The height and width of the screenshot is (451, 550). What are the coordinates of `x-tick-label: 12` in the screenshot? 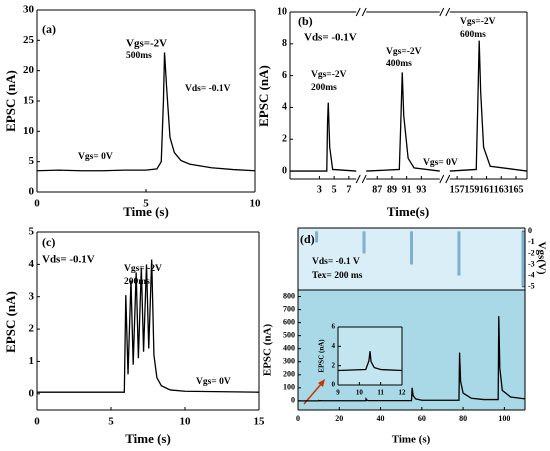 It's located at (403, 393).